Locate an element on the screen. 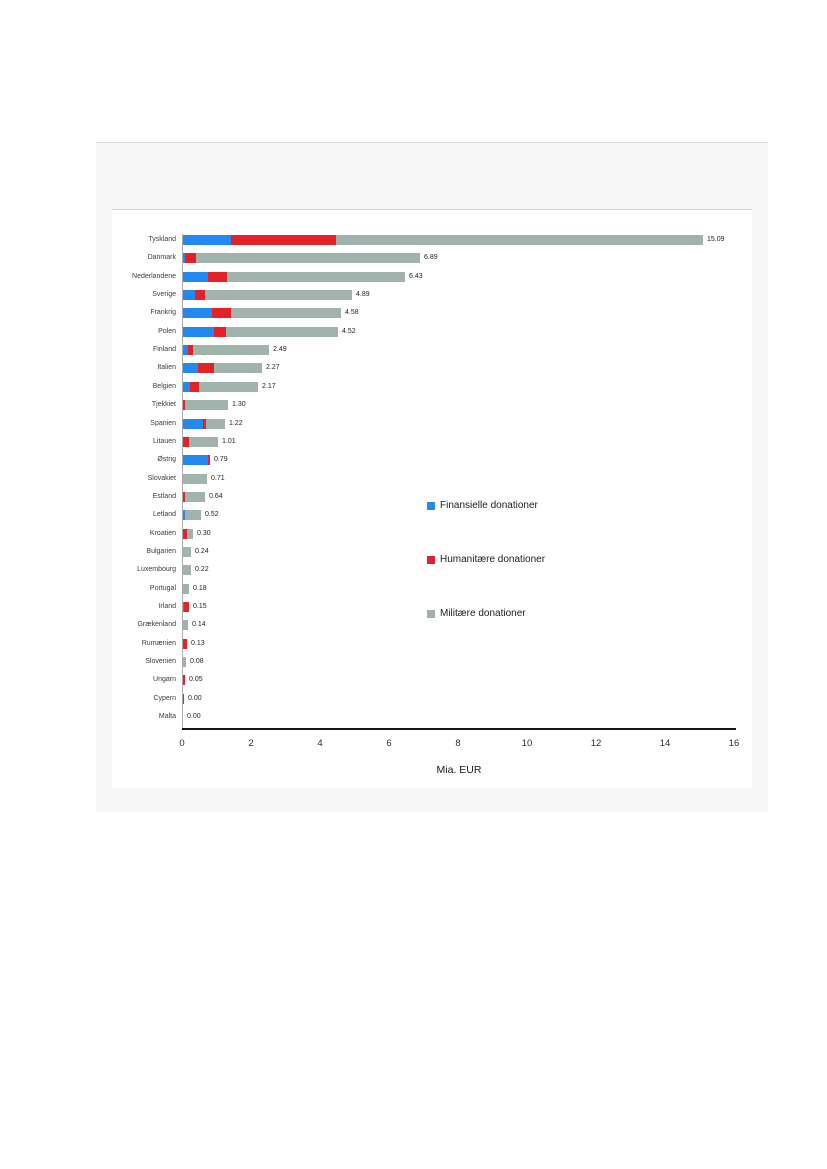 The image size is (827, 1169). bar-row: Estland 0.64 is located at coordinates (432, 496).